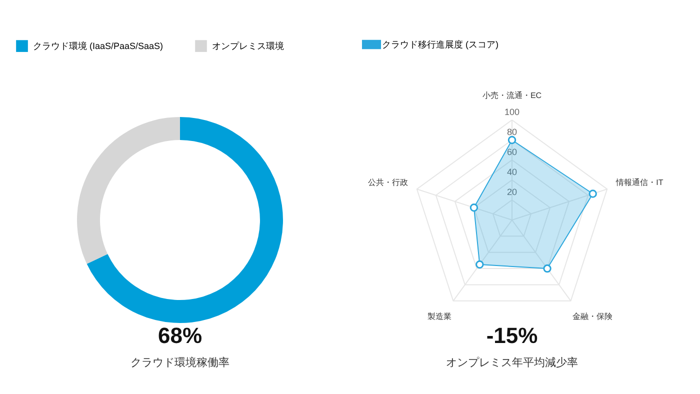 This screenshot has width=700, height=394. I want to click on text: -15%, so click(512, 335).